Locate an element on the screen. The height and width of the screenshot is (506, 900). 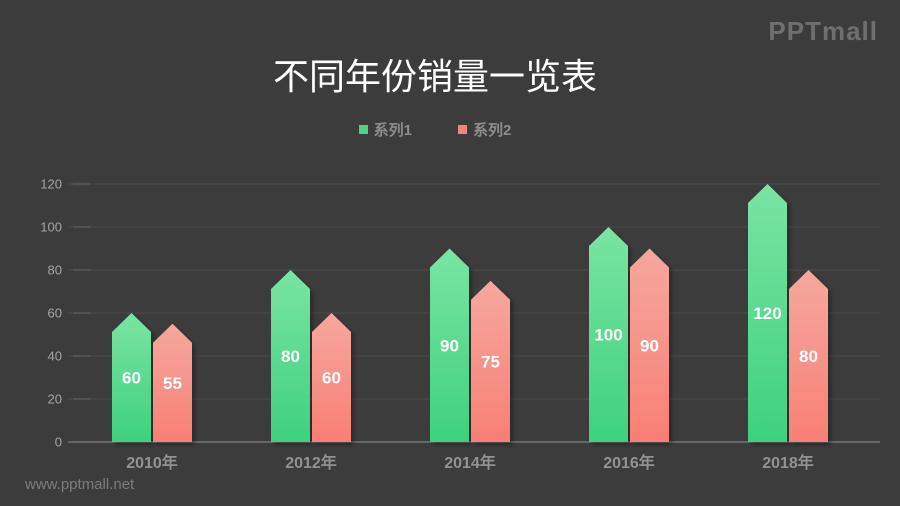
x-tick-label-2018年: 2018年 is located at coordinates (788, 462).